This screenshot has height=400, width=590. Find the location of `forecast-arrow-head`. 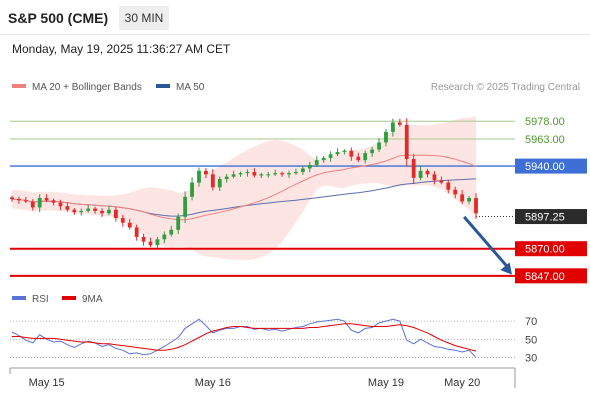

forecast-arrow-head is located at coordinates (506, 268).